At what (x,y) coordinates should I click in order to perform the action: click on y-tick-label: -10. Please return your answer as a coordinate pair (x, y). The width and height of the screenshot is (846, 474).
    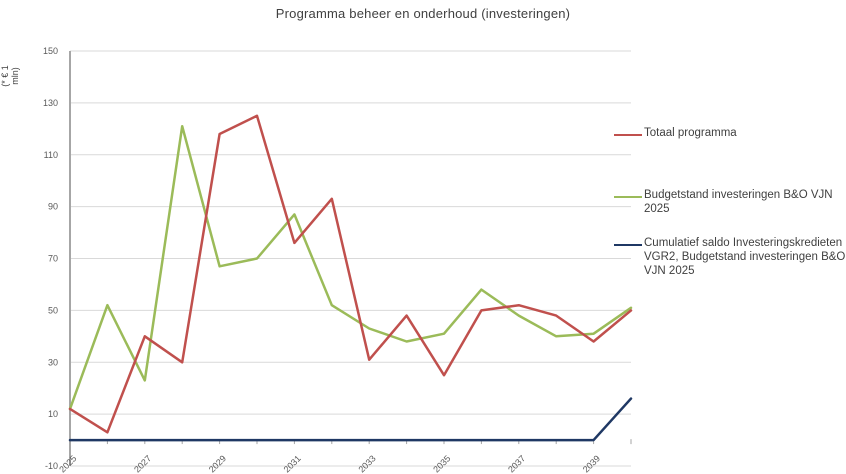
    Looking at the image, I should click on (51, 466).